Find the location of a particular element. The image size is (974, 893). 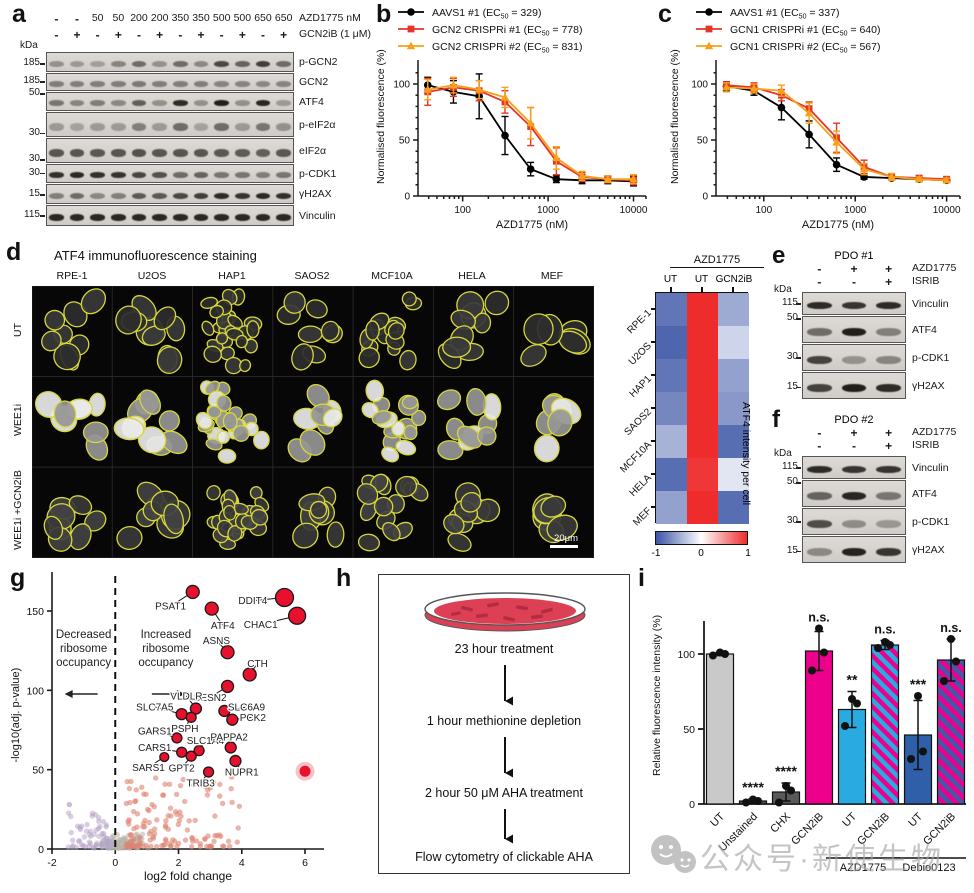

bar-category-label: CHX is located at coordinates (780, 822).